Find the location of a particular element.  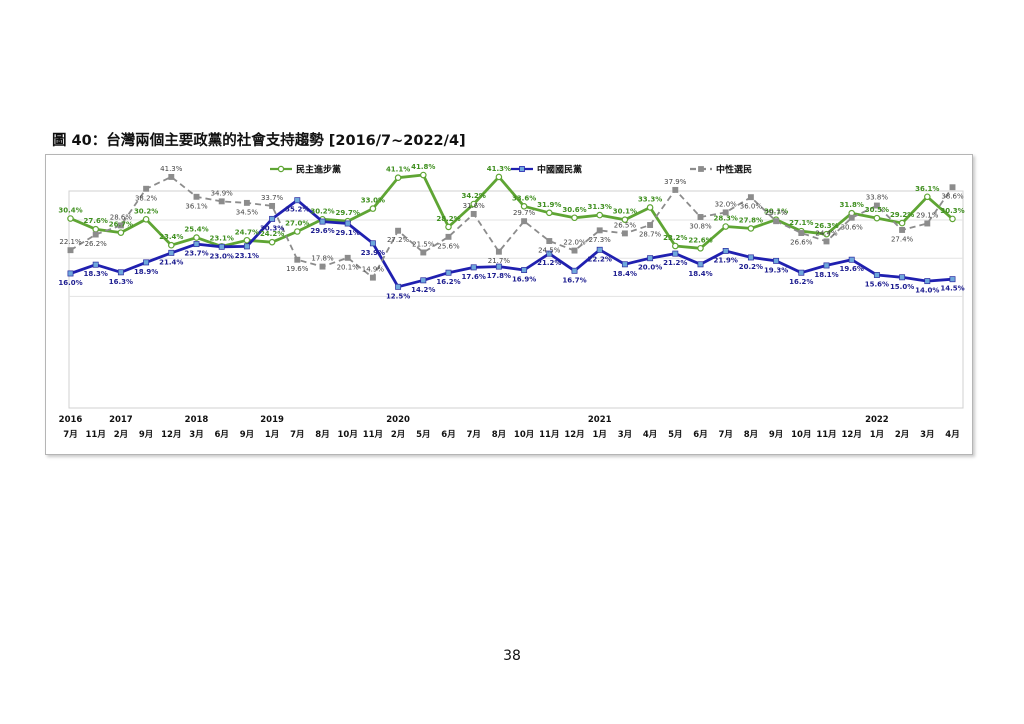

data-label: 24.5% is located at coordinates (549, 251).